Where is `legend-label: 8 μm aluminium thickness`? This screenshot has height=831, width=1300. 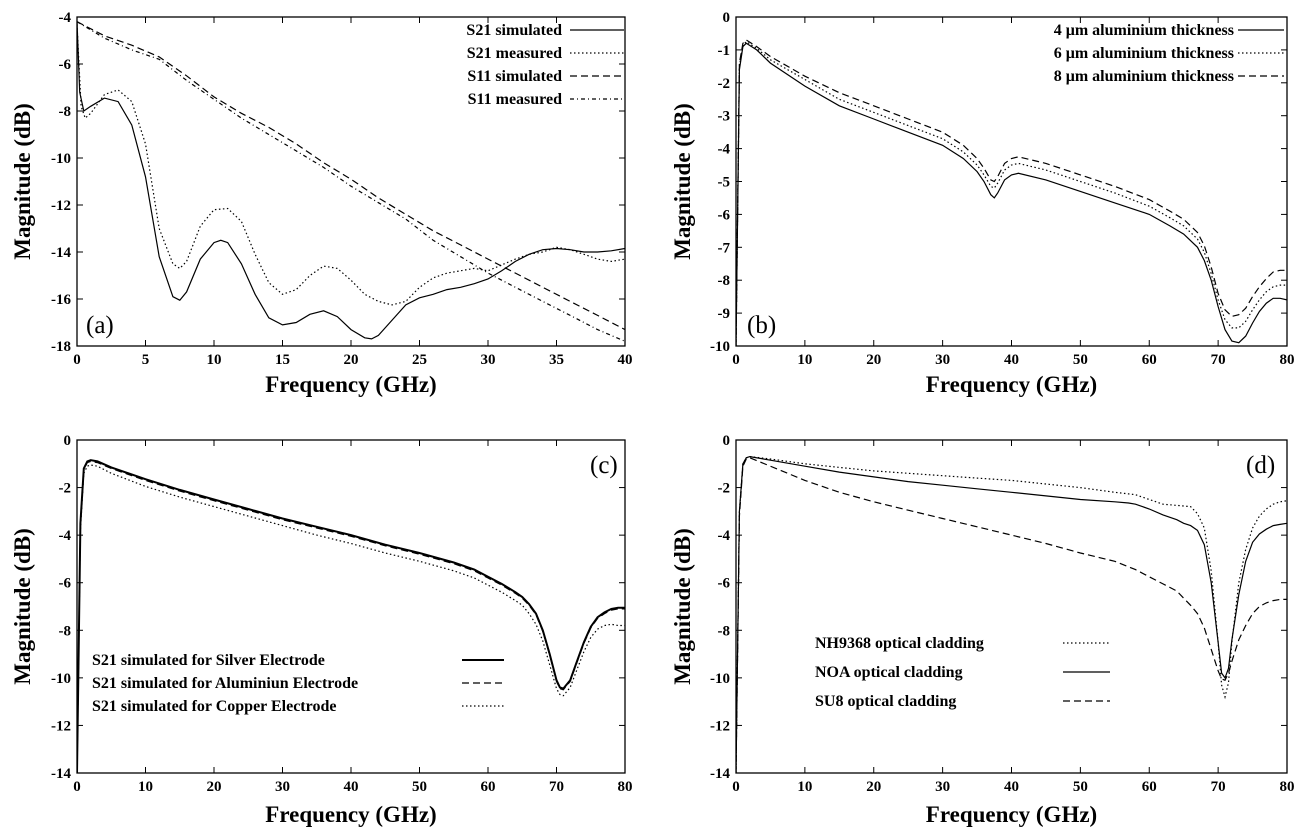
legend-label: 8 μm aluminium thickness is located at coordinates (1144, 76).